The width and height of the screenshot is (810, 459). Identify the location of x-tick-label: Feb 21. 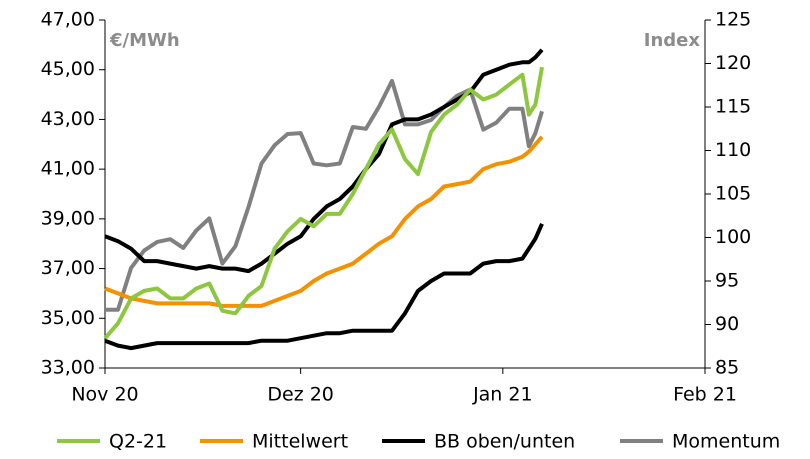
(705, 395).